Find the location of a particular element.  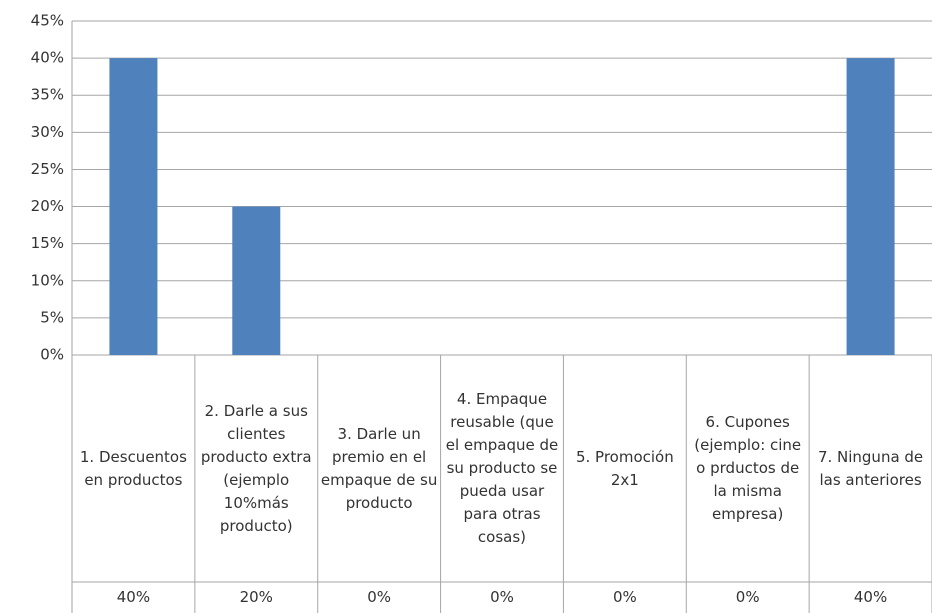

y-tick-label: 5% is located at coordinates (52, 317).